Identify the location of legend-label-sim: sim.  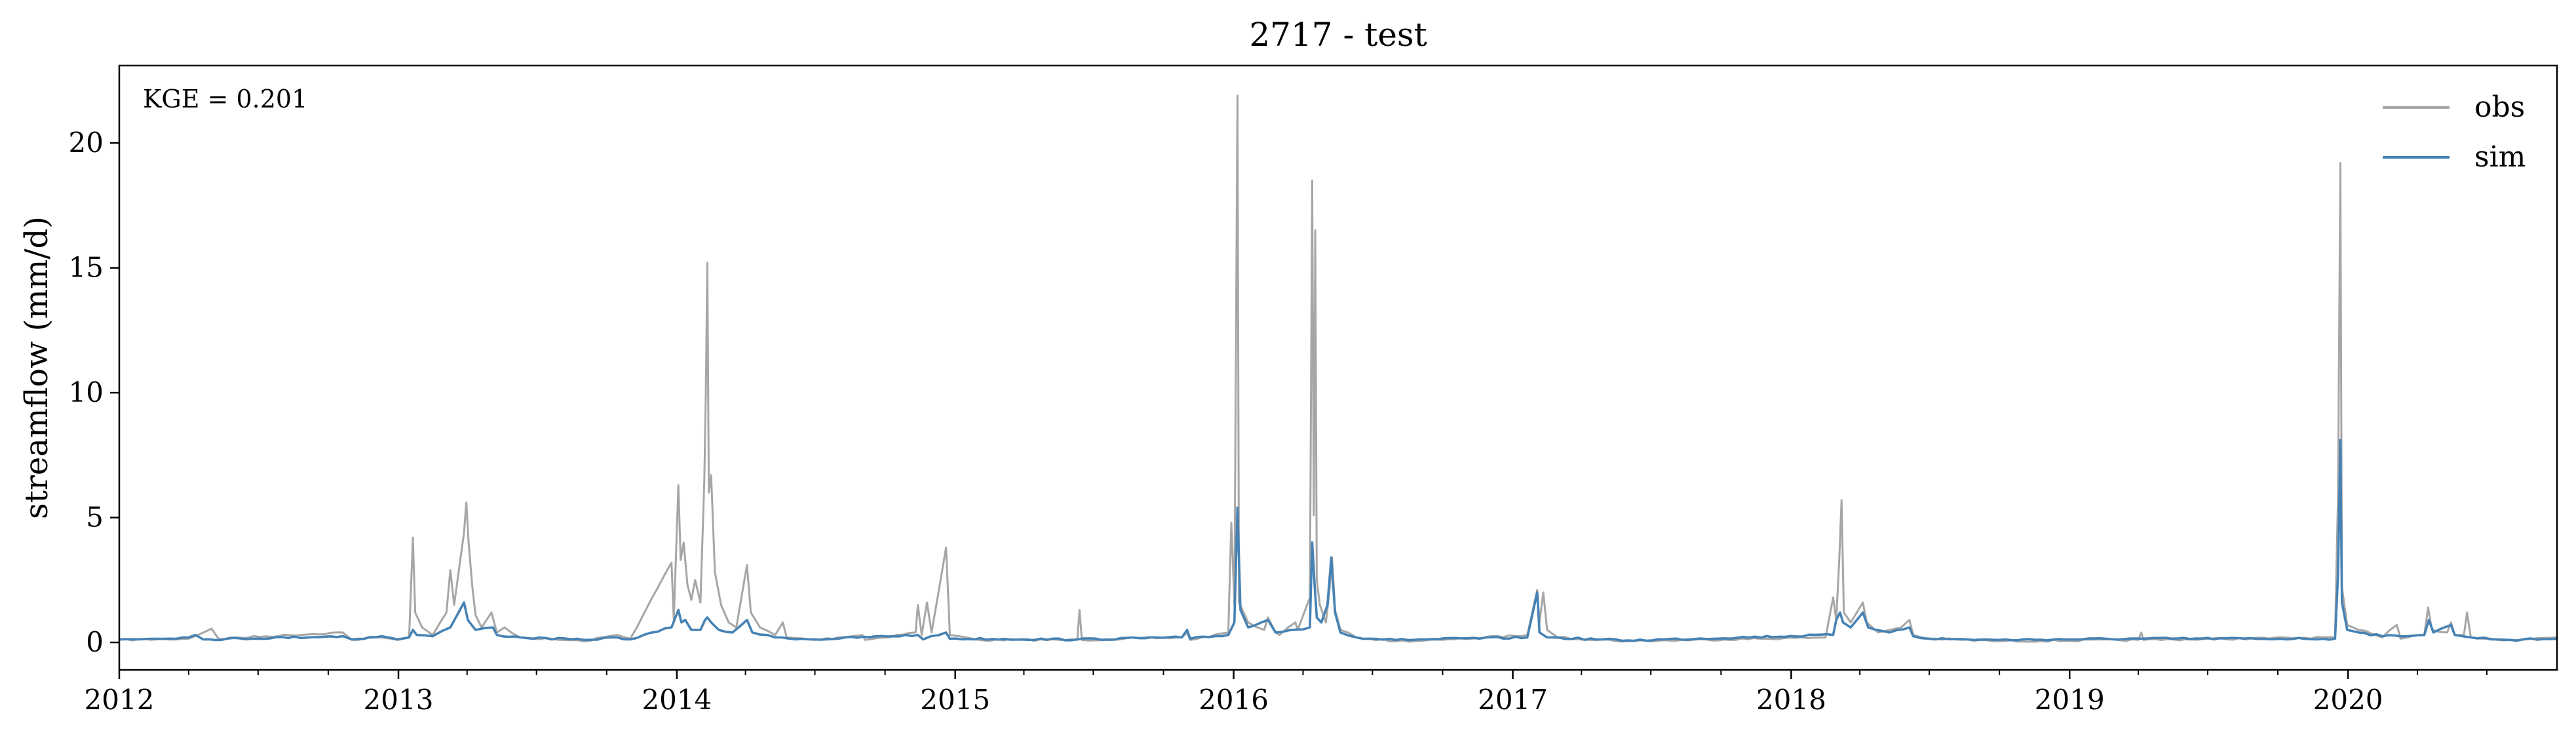
(2500, 157).